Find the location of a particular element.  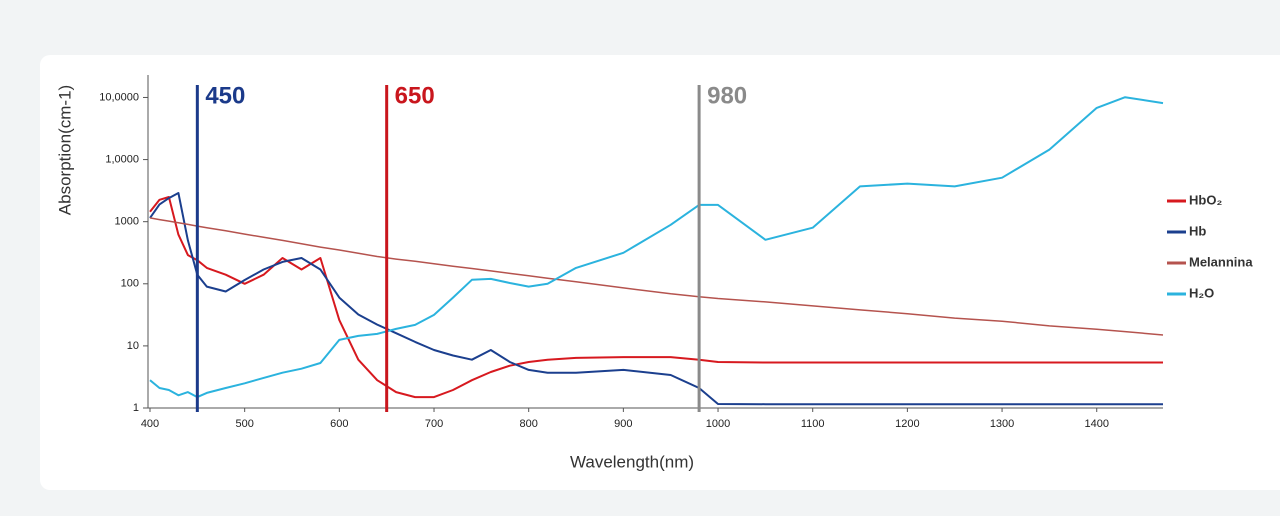

y-axis-label: Absorption(cm-1) is located at coordinates (64, 150).